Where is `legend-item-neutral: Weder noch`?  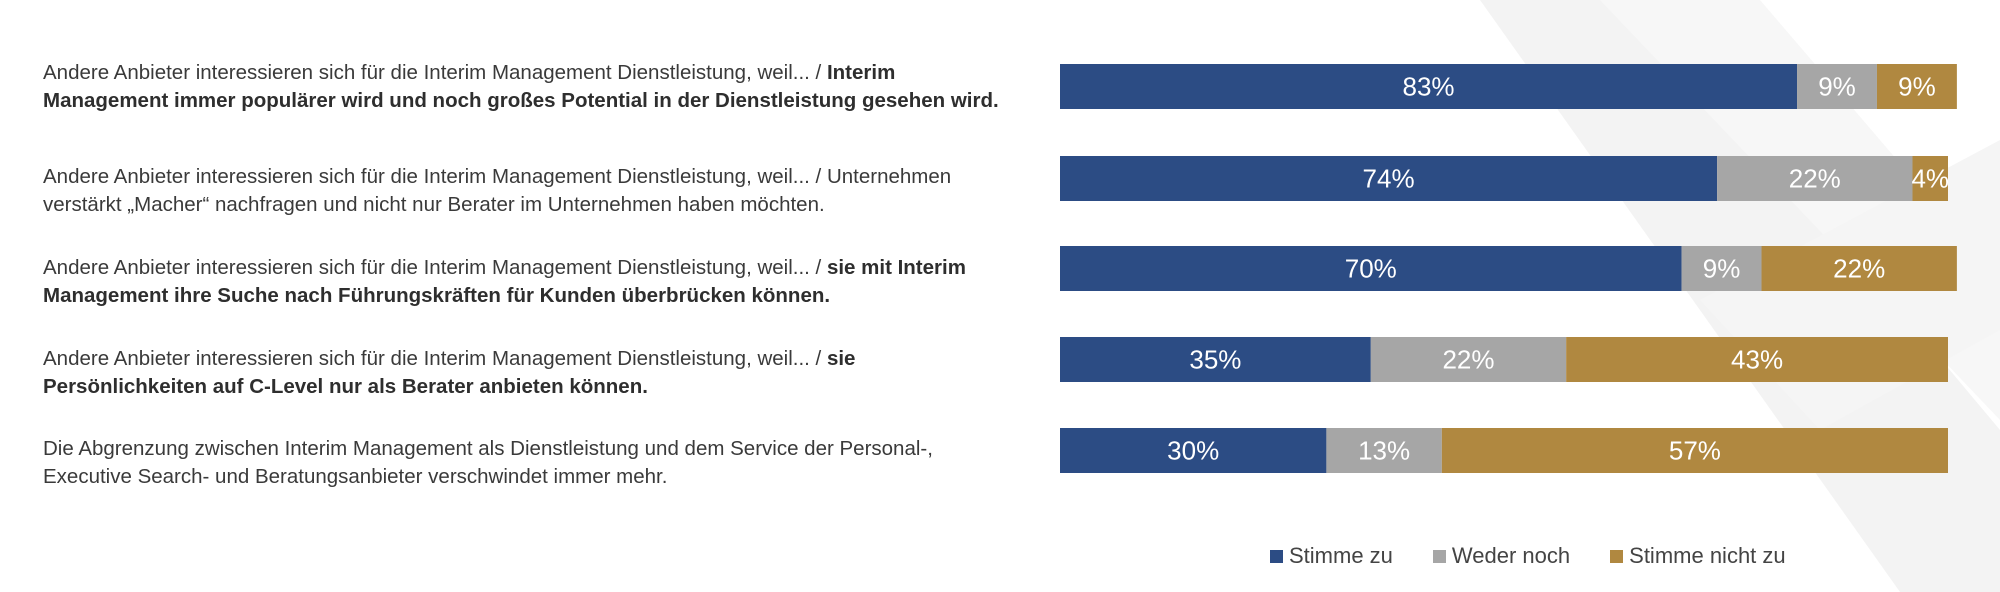 legend-item-neutral: Weder noch is located at coordinates (1501, 556).